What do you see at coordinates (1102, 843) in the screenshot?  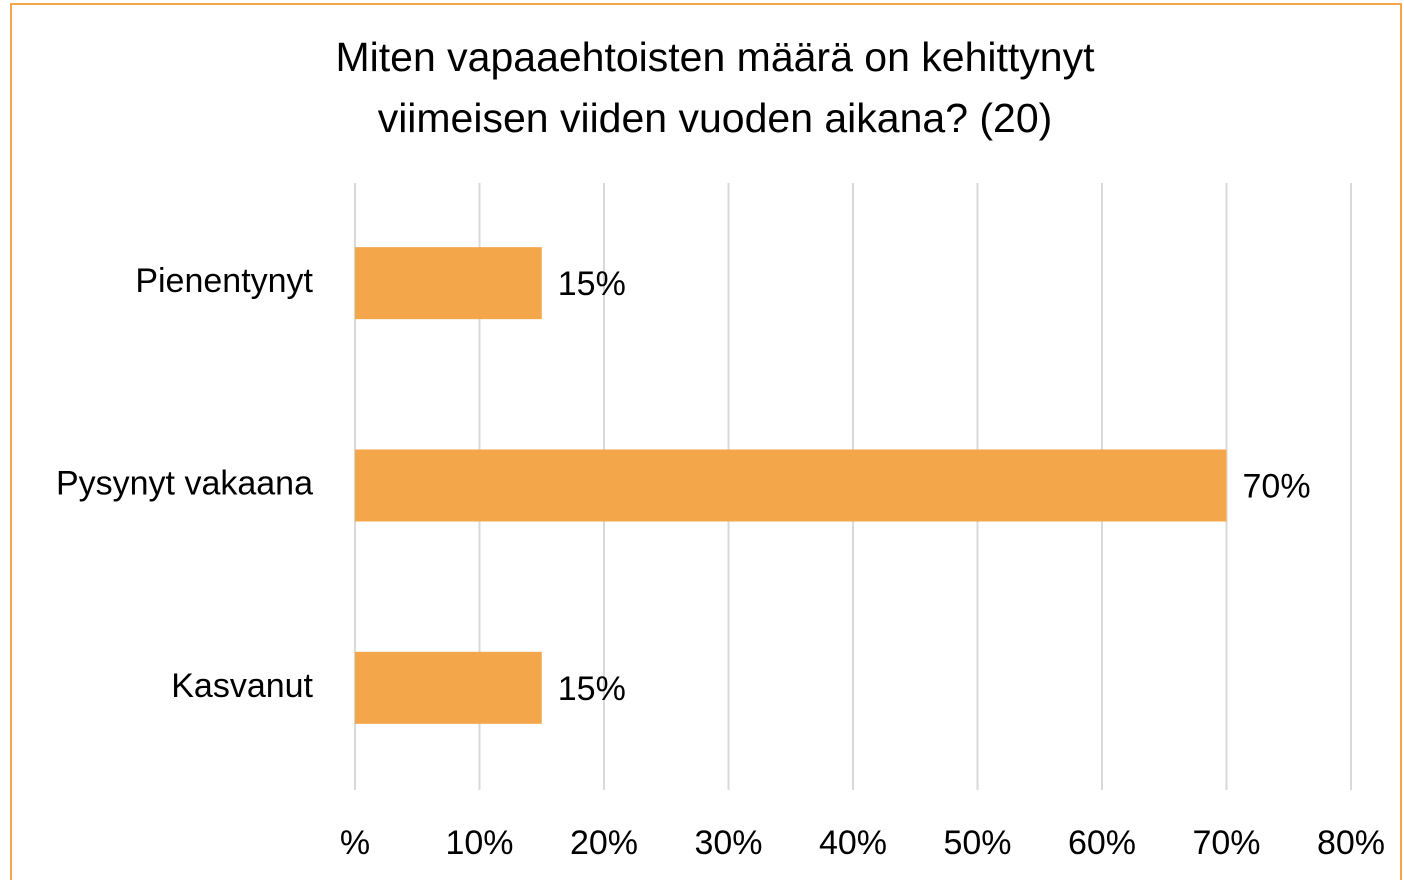 I see `x-tick-label: 60%` at bounding box center [1102, 843].